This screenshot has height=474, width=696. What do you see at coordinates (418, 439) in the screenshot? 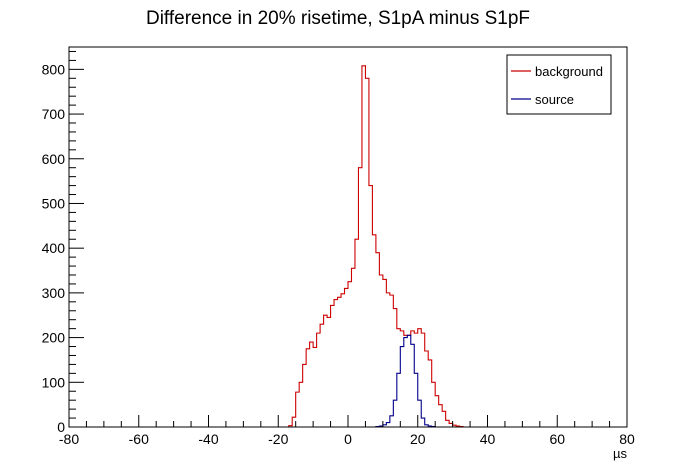
I see `x-tick-label: 20` at bounding box center [418, 439].